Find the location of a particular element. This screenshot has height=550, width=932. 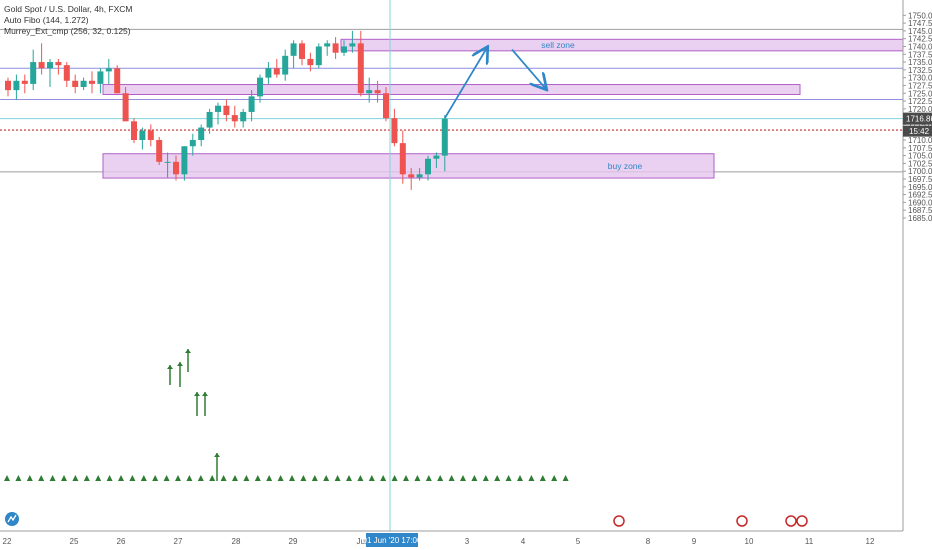

x-tick-label: 22 is located at coordinates (7, 541).